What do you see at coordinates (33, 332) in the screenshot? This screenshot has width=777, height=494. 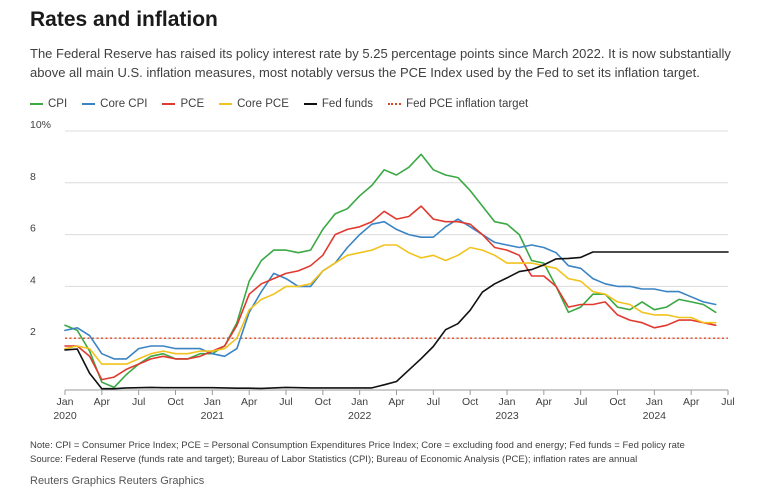 I see `y-tick-label-2: 2` at bounding box center [33, 332].